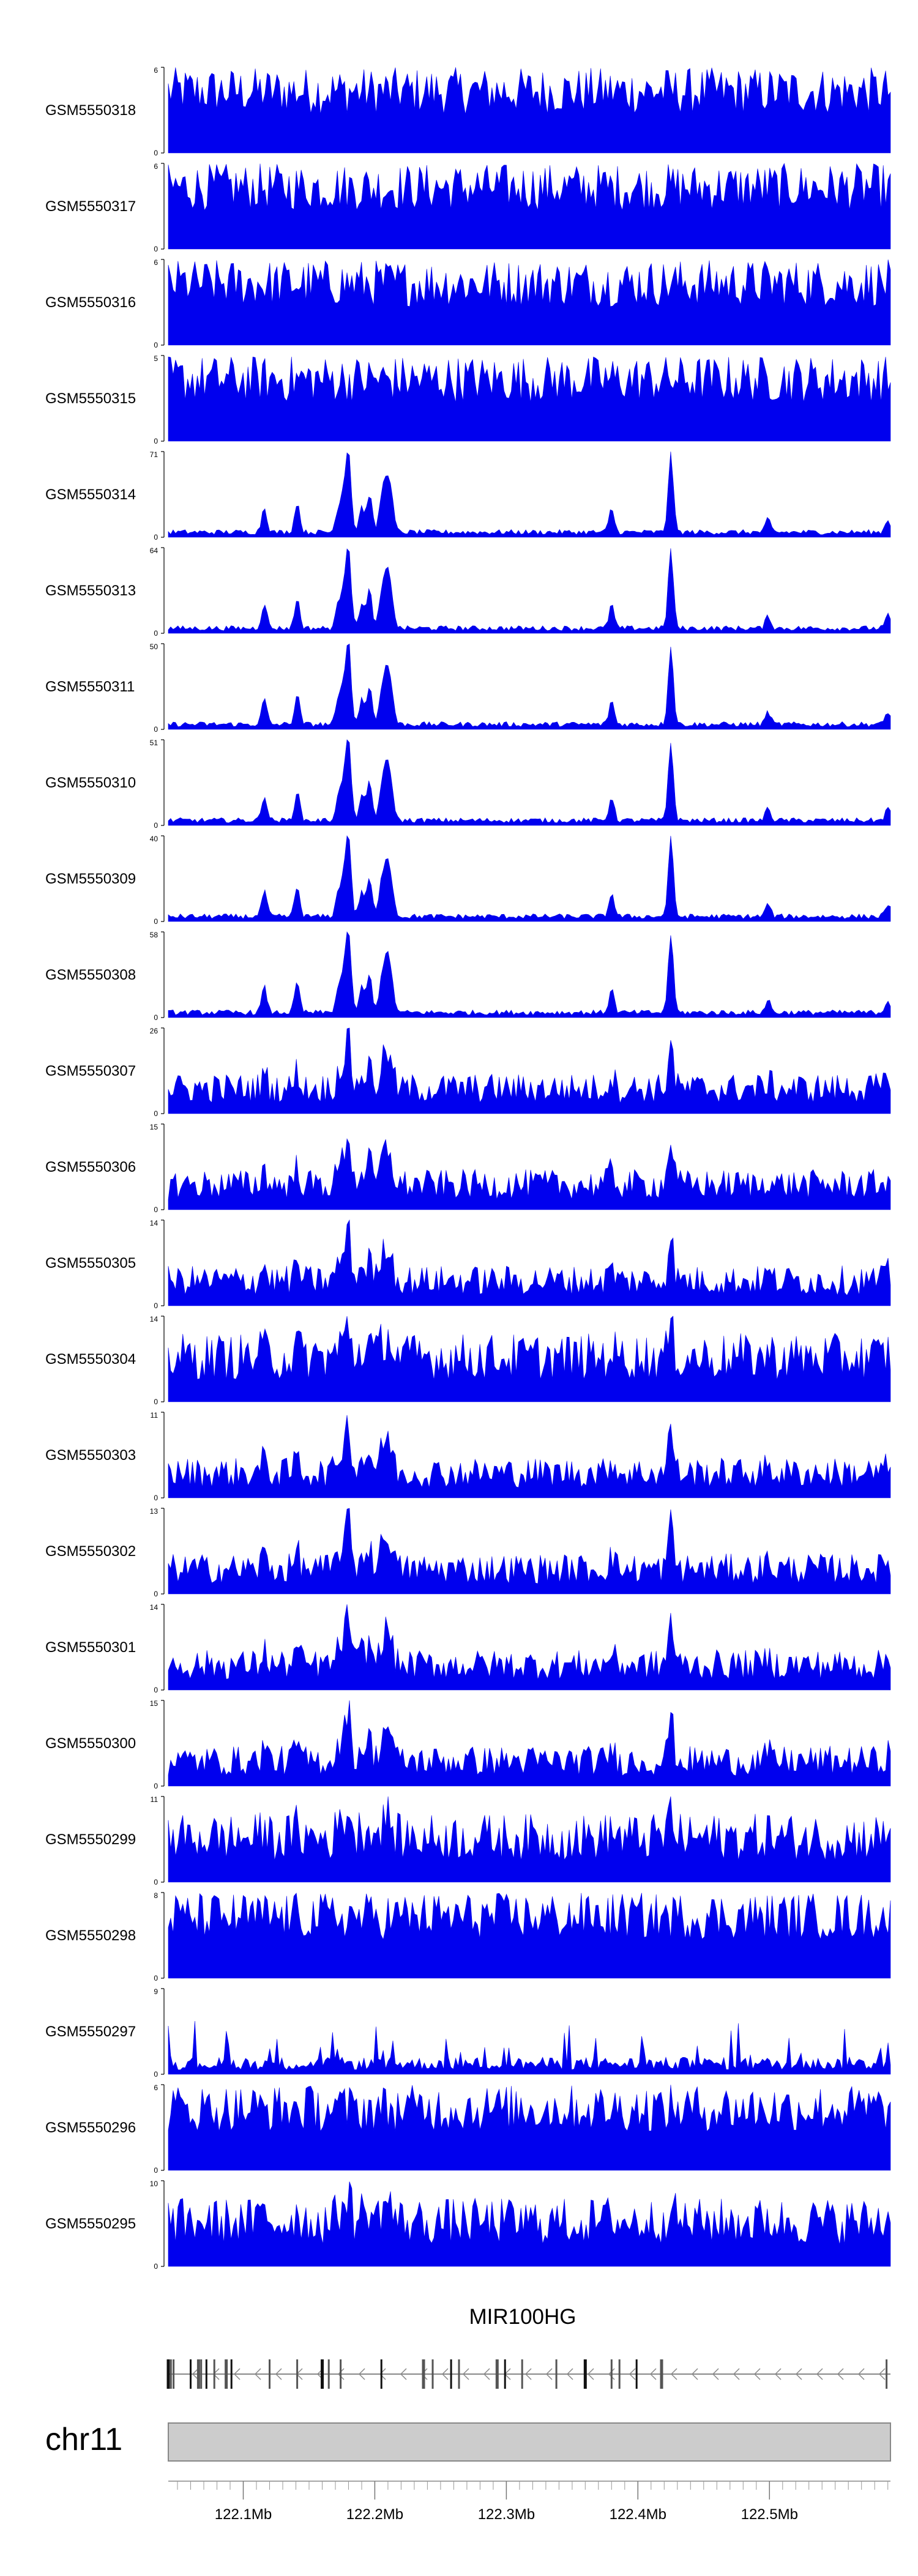  Describe the element at coordinates (154, 935) in the screenshot. I see `y-max-label: 58` at that location.